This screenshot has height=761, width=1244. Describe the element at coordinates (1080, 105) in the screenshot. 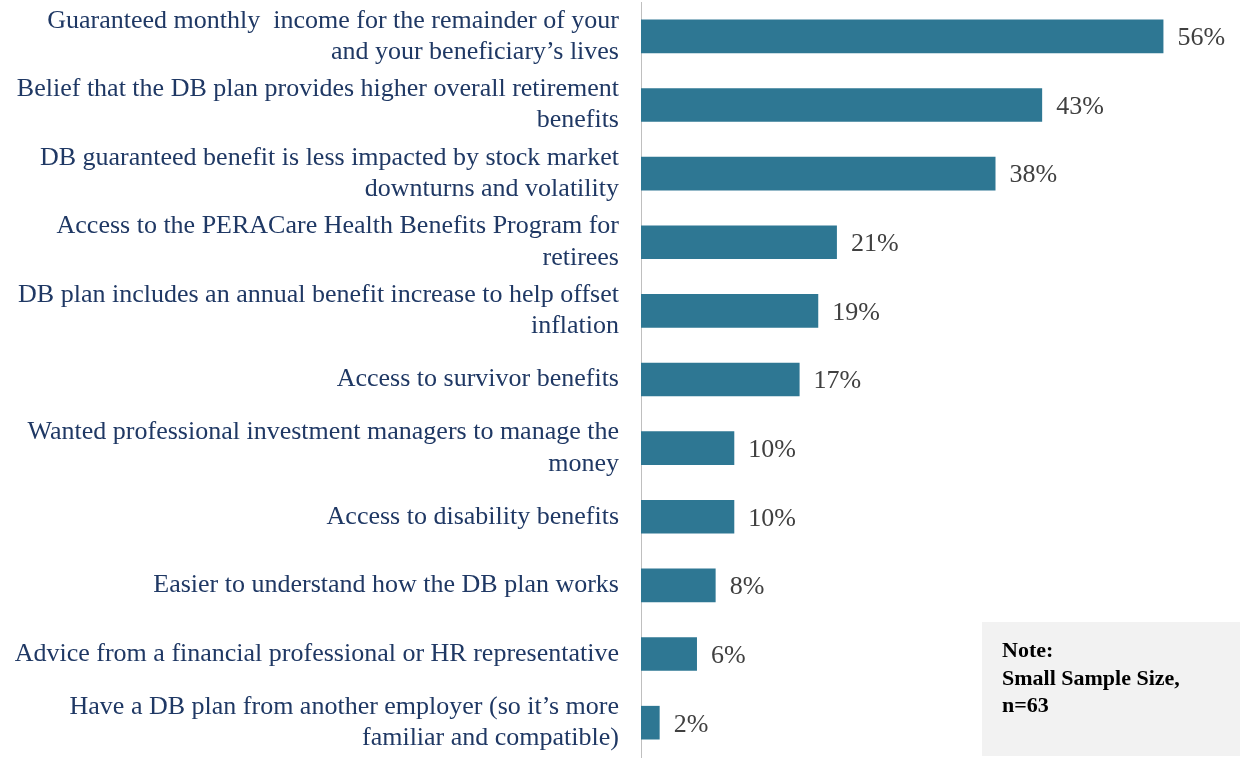

I see `data-label: 43%` at that location.